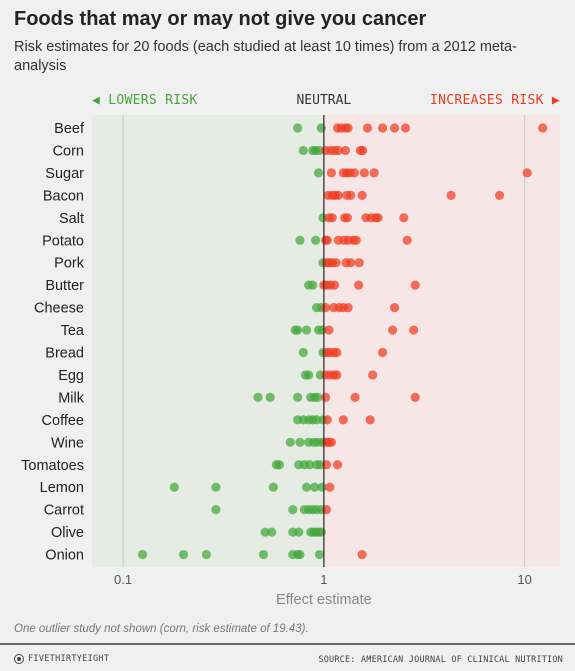  I want to click on increases-risk-text: INCREASES RISK, so click(491, 100).